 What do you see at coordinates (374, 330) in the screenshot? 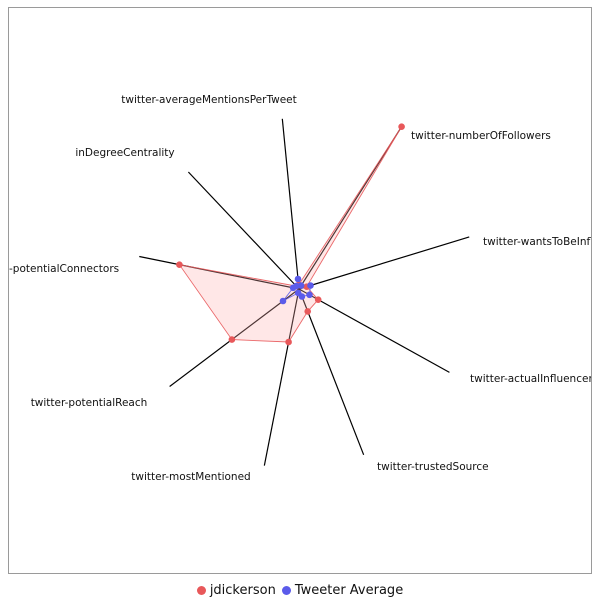
I see `axis-line-twitter-actualinfluencer` at bounding box center [374, 330].